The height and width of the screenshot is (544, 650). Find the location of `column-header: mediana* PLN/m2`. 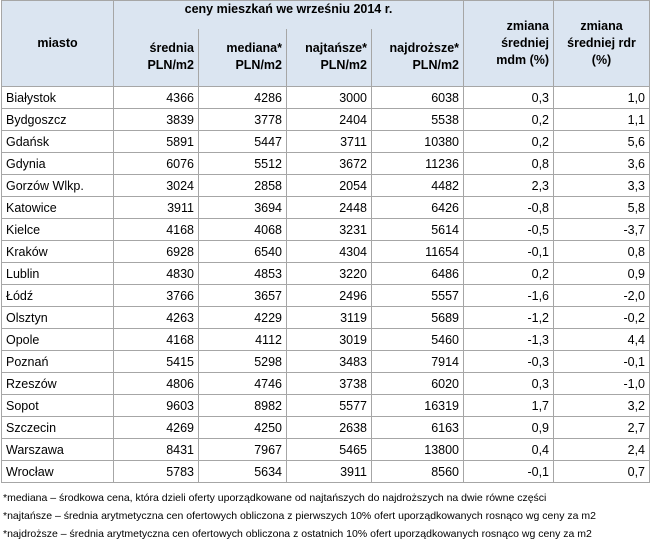

column-header: mediana* PLN/m2 is located at coordinates (242, 57).